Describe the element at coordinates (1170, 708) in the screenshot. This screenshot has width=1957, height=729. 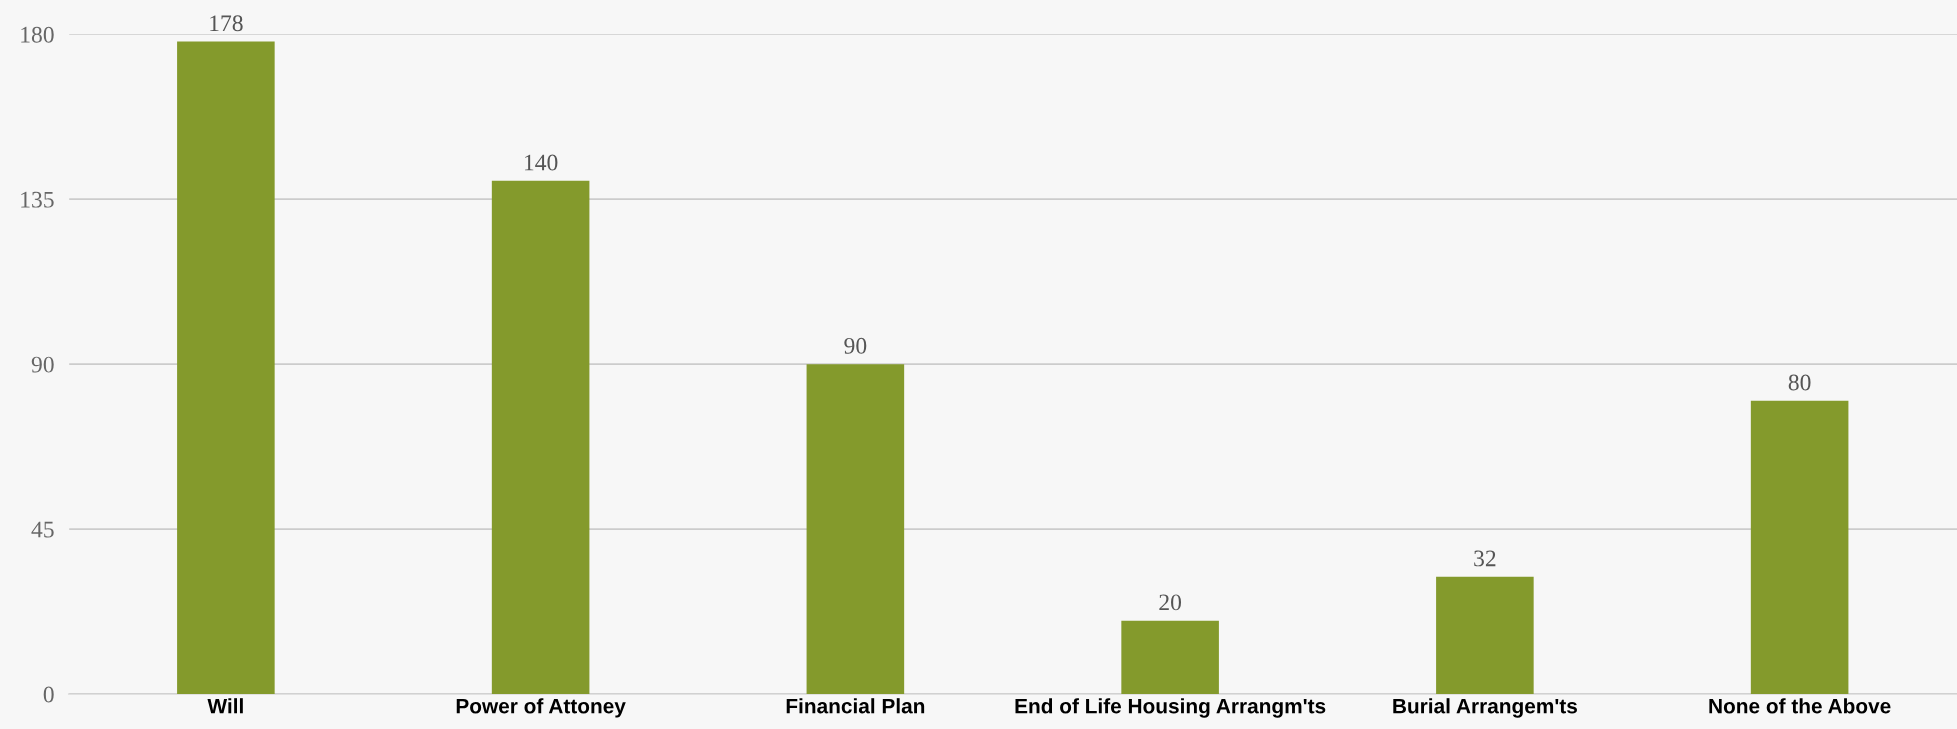
I see `x-tick-label: End of Life Housing Arrangm'ts` at that location.